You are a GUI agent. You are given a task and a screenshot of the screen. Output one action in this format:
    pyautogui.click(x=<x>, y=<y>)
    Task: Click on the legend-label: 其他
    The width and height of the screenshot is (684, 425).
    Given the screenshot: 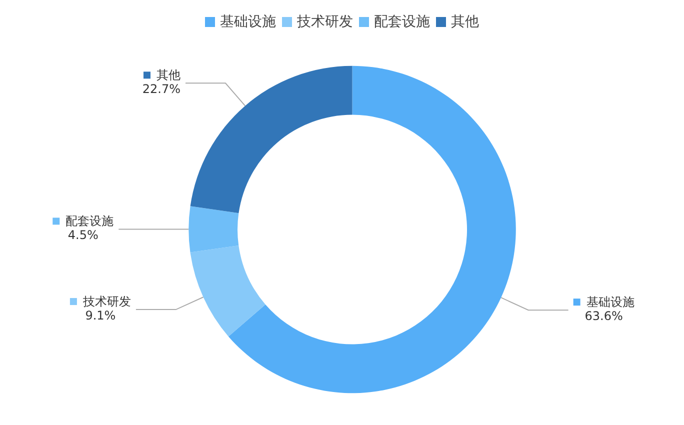 What is the action you would take?
    pyautogui.click(x=168, y=75)
    